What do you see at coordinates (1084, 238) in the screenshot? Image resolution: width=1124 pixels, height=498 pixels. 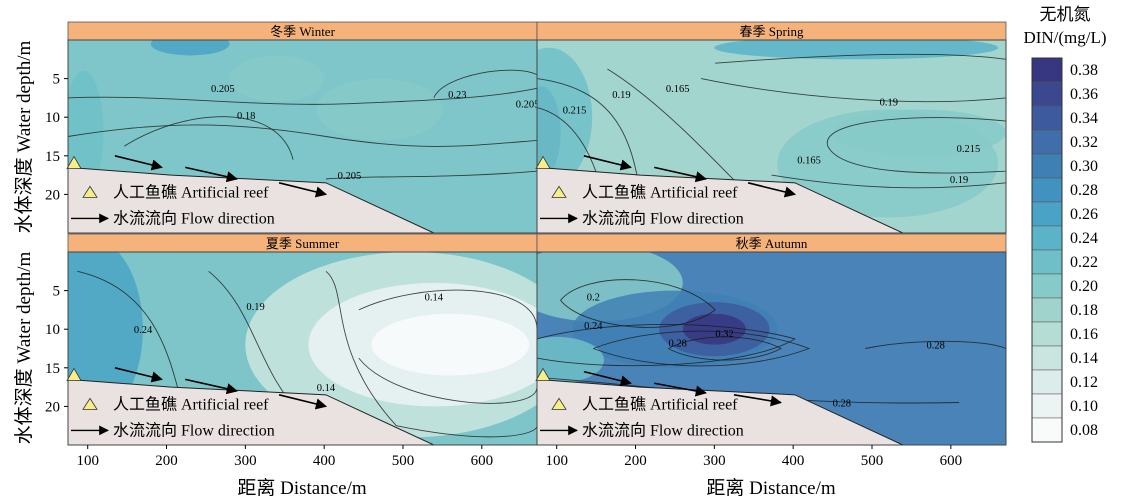 I see `colorbar-tick-label: 0.24` at bounding box center [1084, 238].